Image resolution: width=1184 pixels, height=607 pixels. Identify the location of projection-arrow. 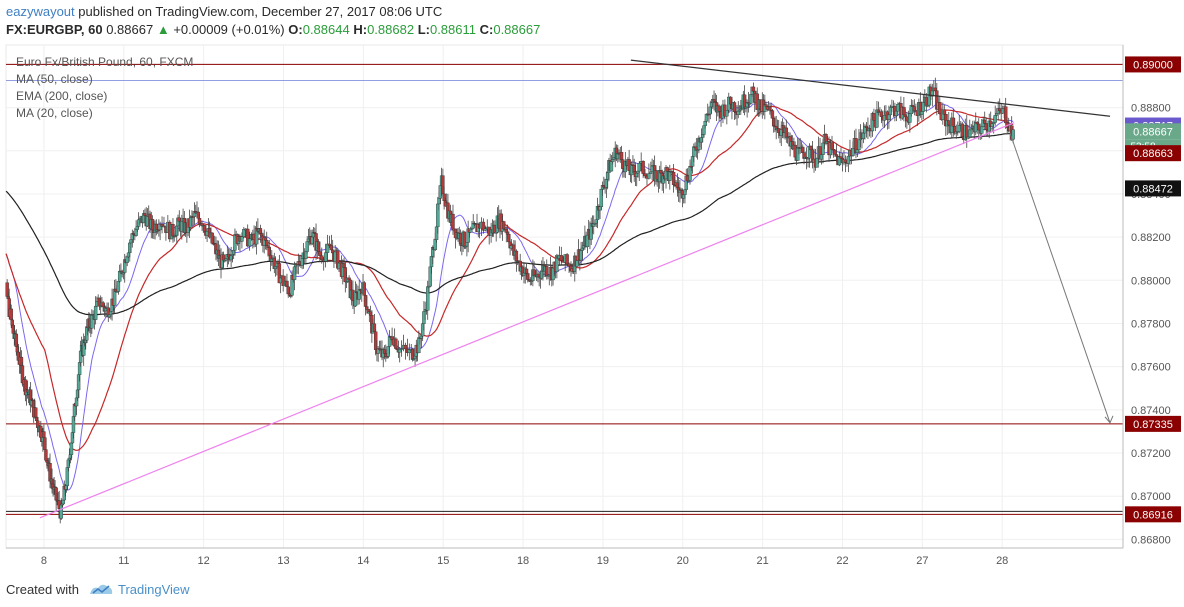
(1060, 278).